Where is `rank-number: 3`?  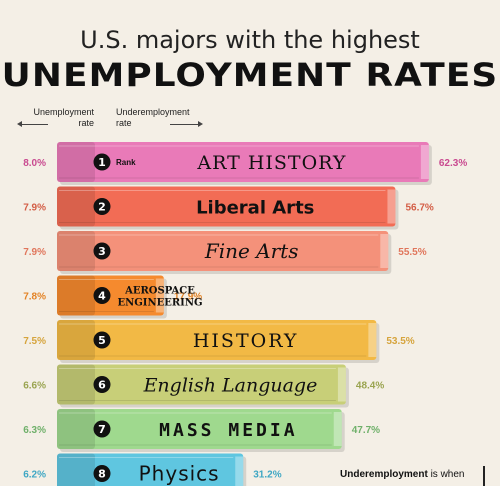 rank-number: 3 is located at coordinates (102, 251).